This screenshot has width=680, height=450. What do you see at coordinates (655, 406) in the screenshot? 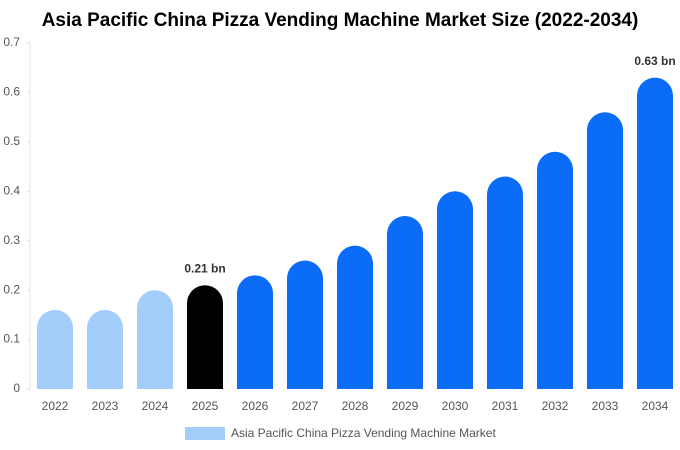
I see `x-tick-label: 2034` at bounding box center [655, 406].